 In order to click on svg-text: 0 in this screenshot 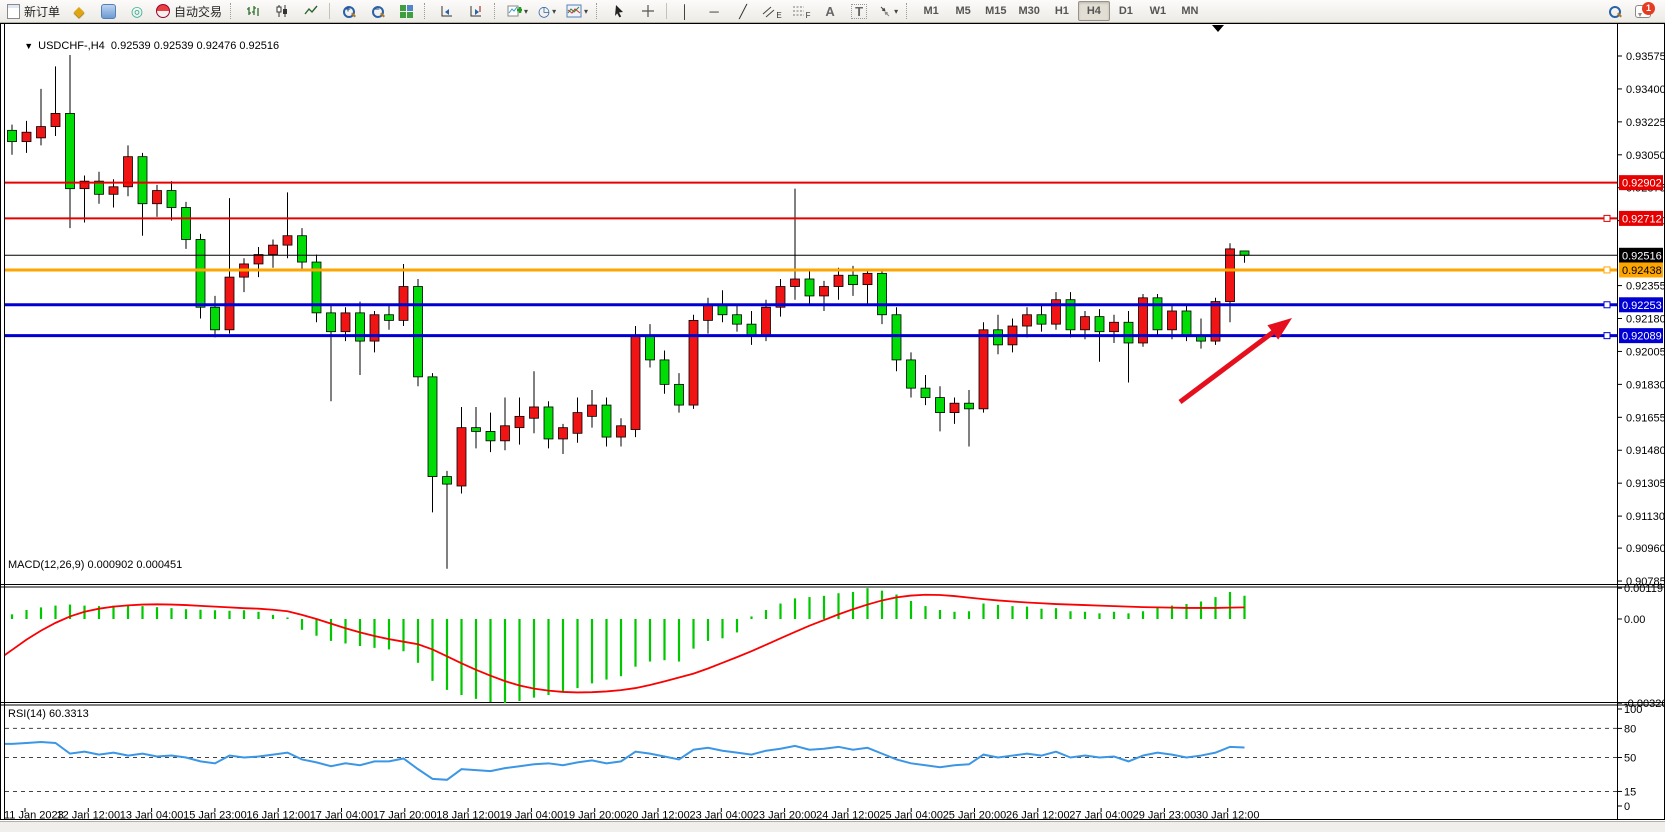, I will do `click(1627, 807)`.